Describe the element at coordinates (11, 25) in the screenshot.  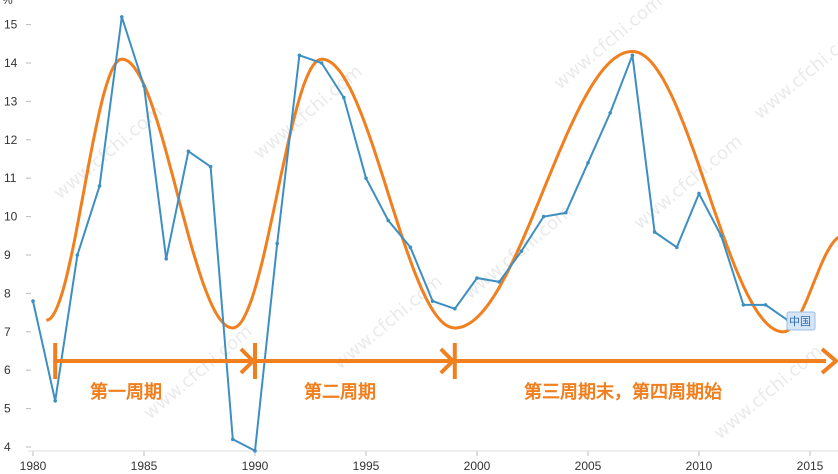
I see `y-tick-label: 15` at that location.